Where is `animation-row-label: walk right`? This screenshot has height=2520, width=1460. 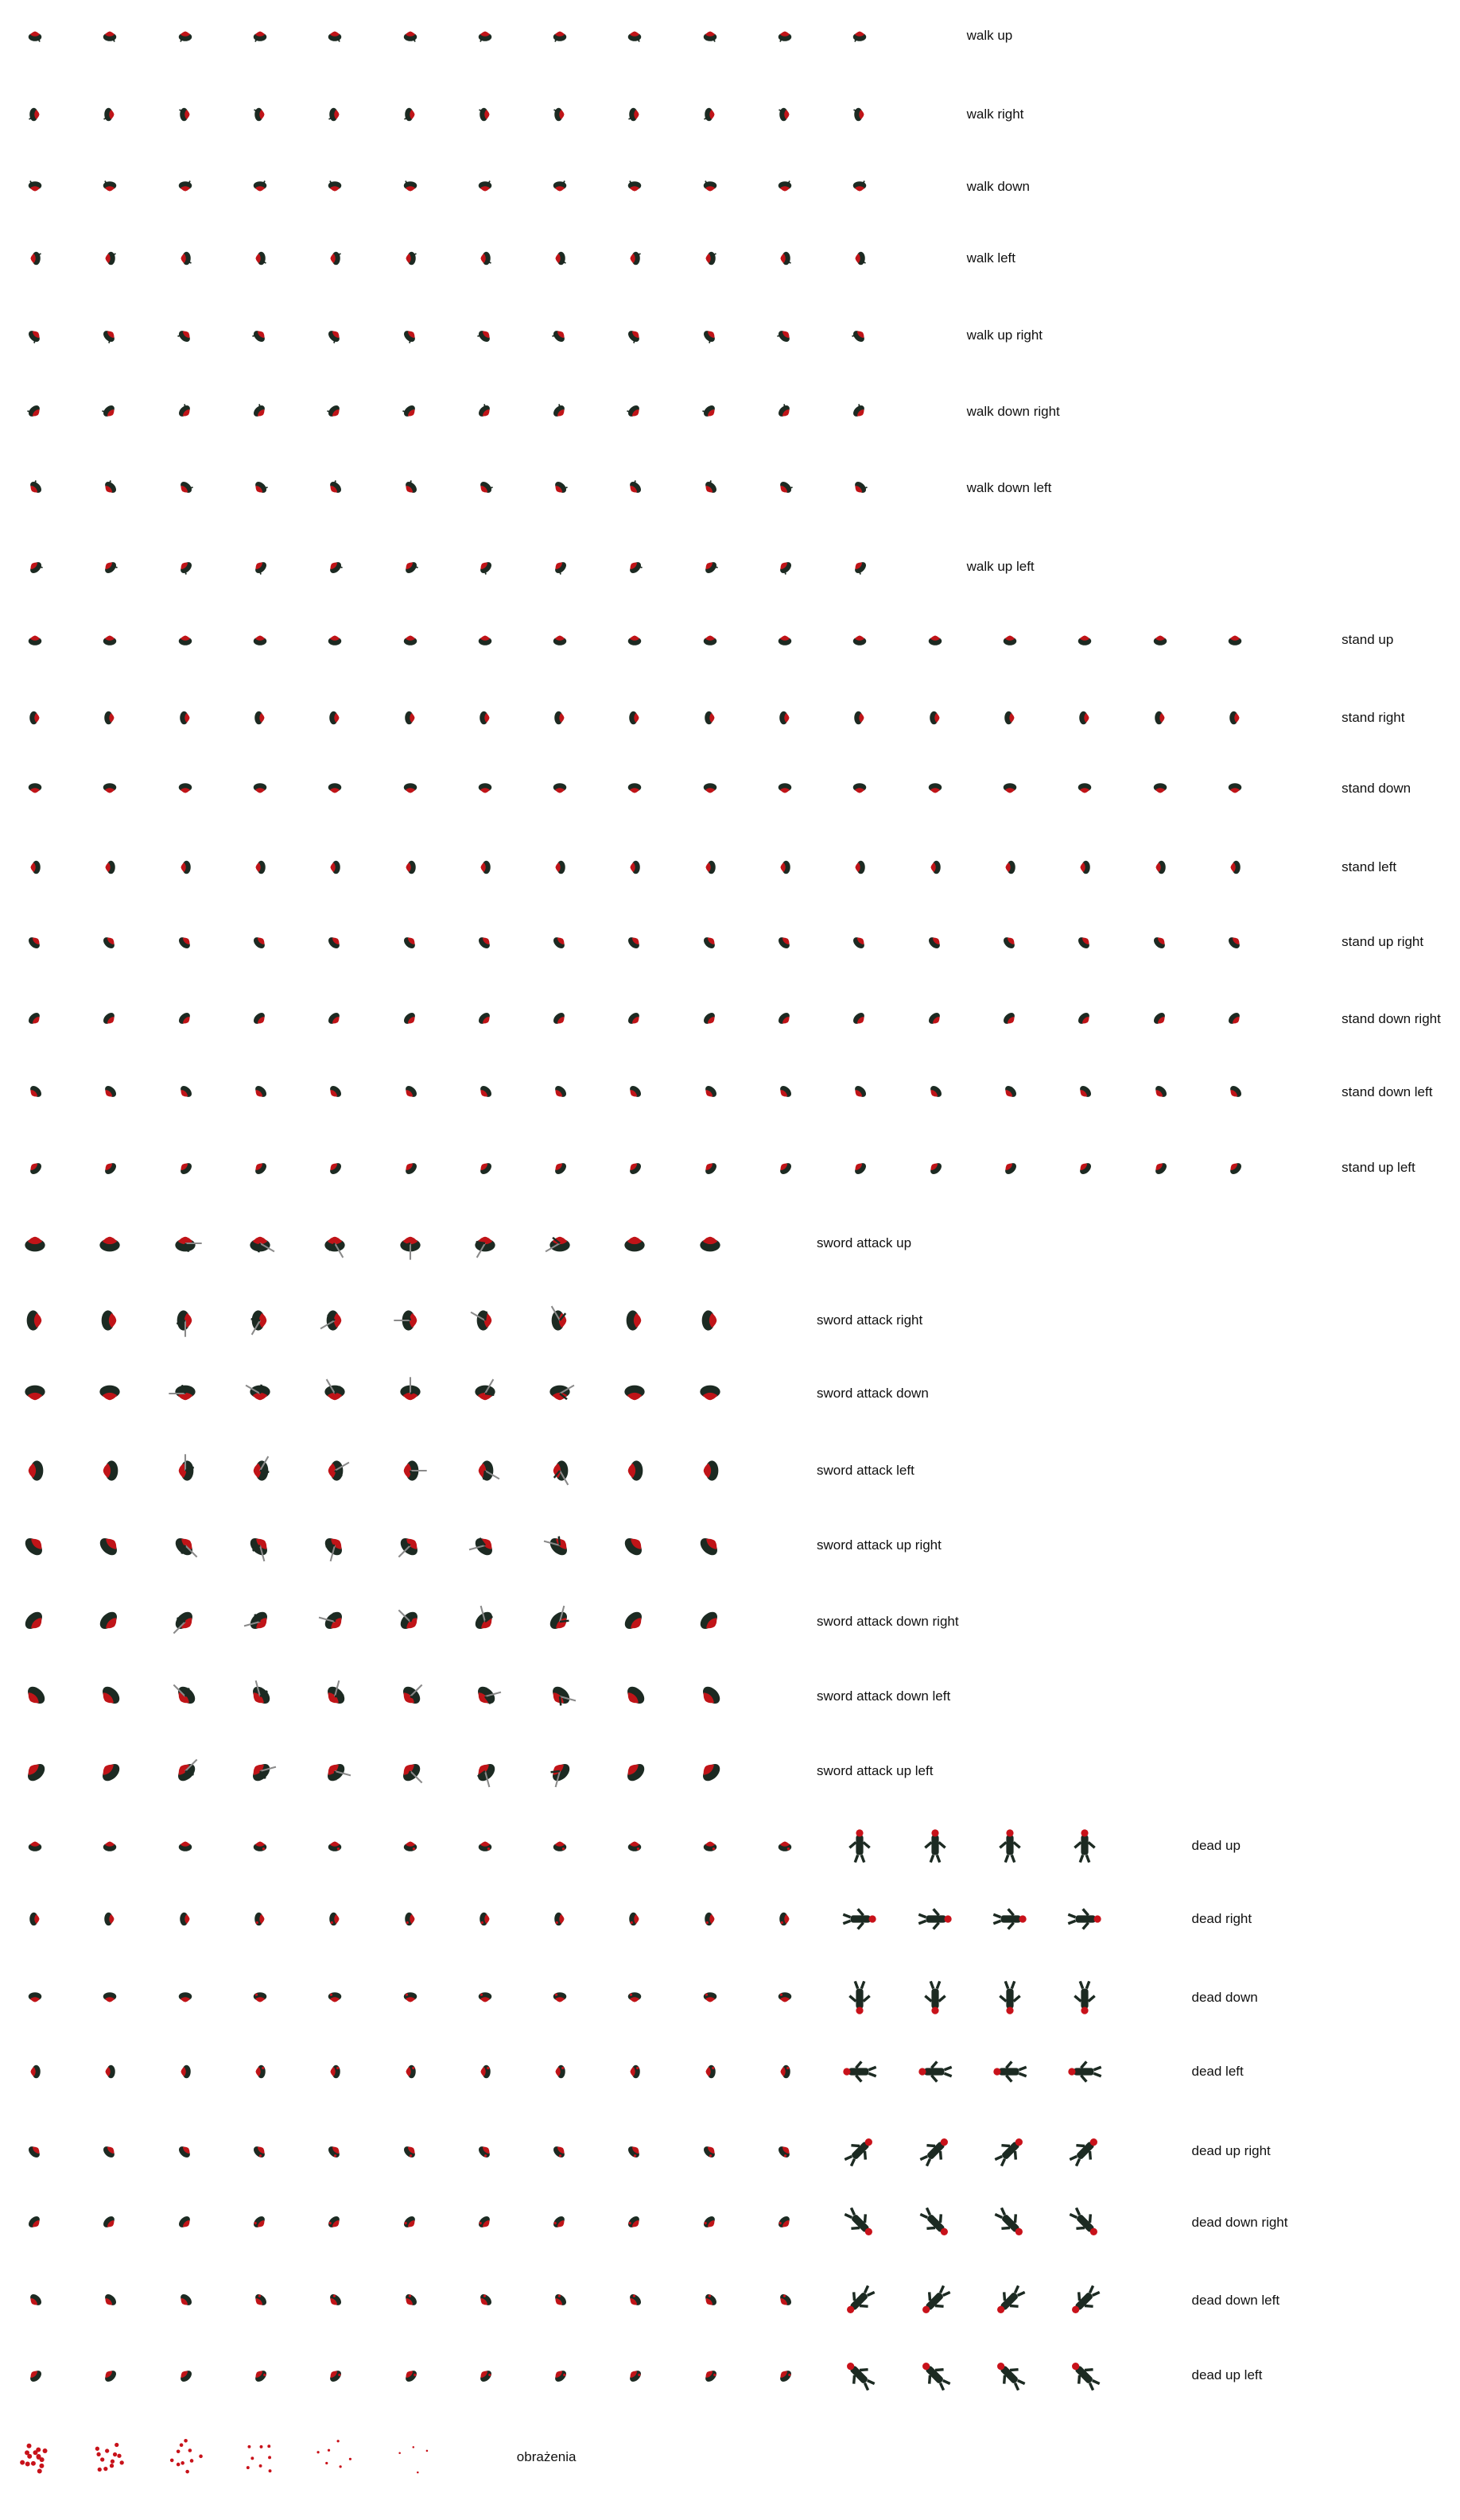 animation-row-label: walk right is located at coordinates (995, 114).